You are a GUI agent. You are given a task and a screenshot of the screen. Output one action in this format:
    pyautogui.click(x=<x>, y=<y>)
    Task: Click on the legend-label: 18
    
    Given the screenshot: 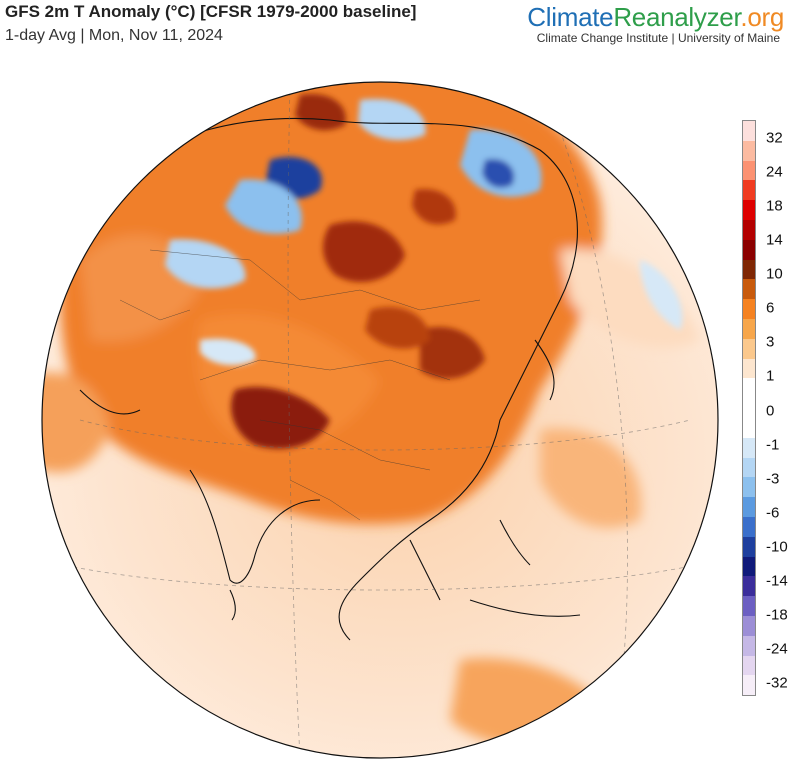 What is the action you would take?
    pyautogui.click(x=774, y=206)
    